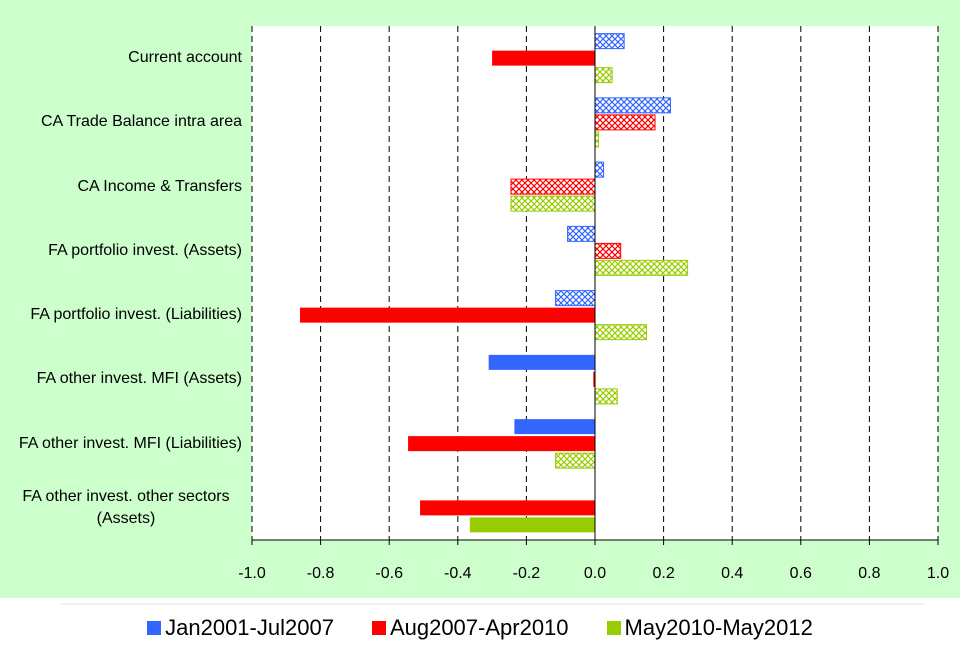  Describe the element at coordinates (801, 573) in the screenshot. I see `x-tick-label: 0.6` at that location.